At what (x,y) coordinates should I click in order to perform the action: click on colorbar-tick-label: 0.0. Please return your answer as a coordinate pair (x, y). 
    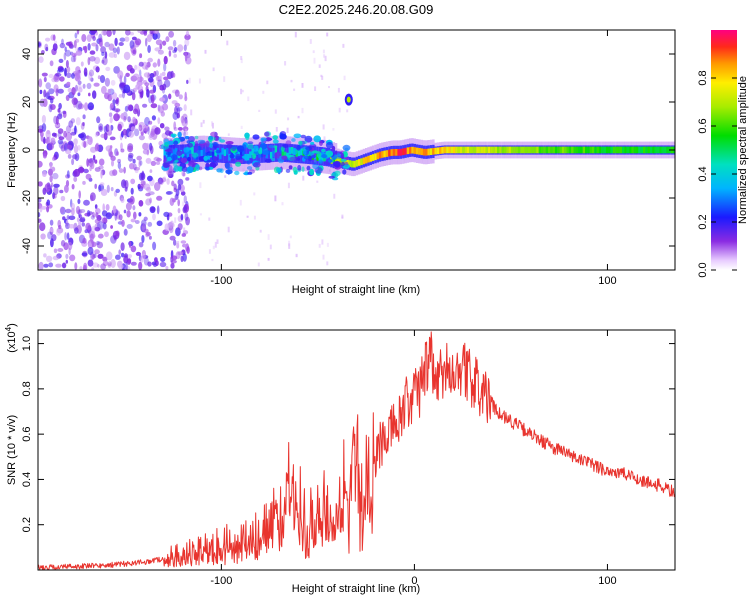
    Looking at the image, I should click on (703, 269).